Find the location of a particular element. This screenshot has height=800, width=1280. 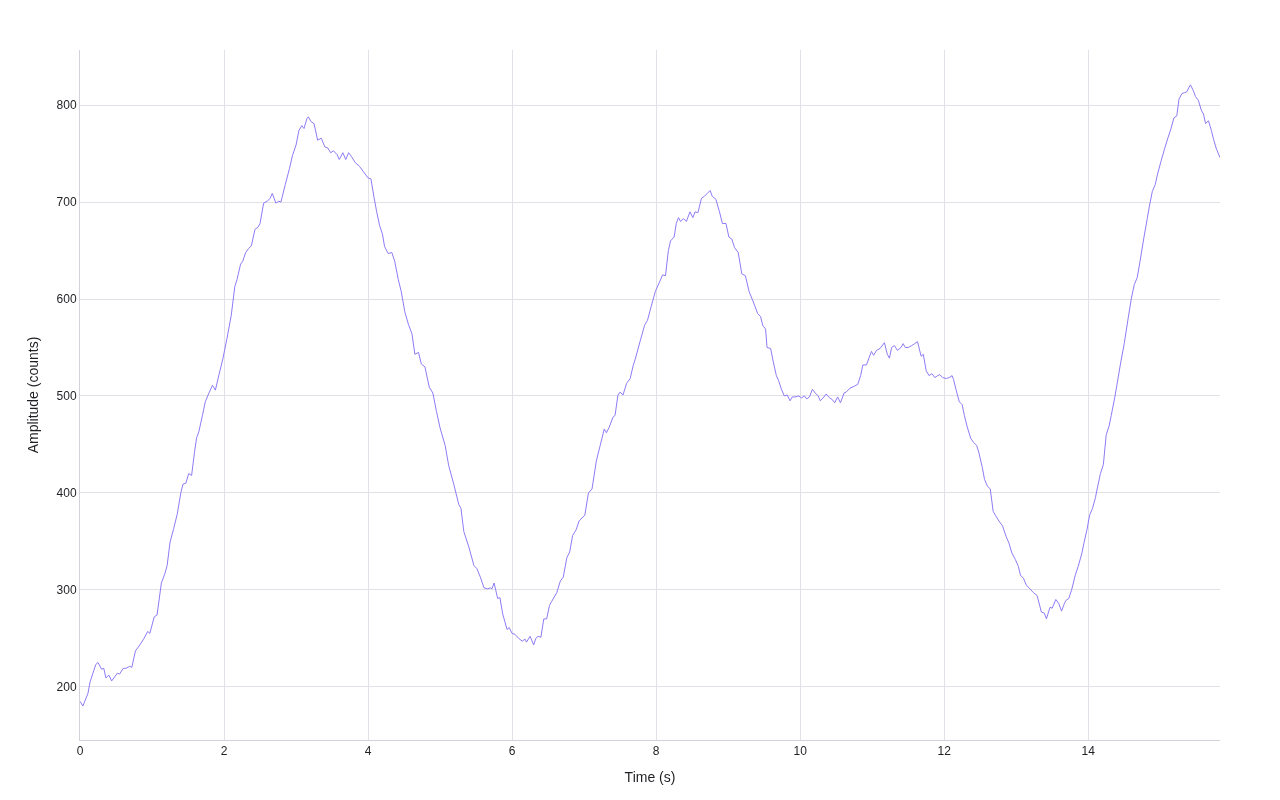

y-tick-label: 600 is located at coordinates (66, 299).